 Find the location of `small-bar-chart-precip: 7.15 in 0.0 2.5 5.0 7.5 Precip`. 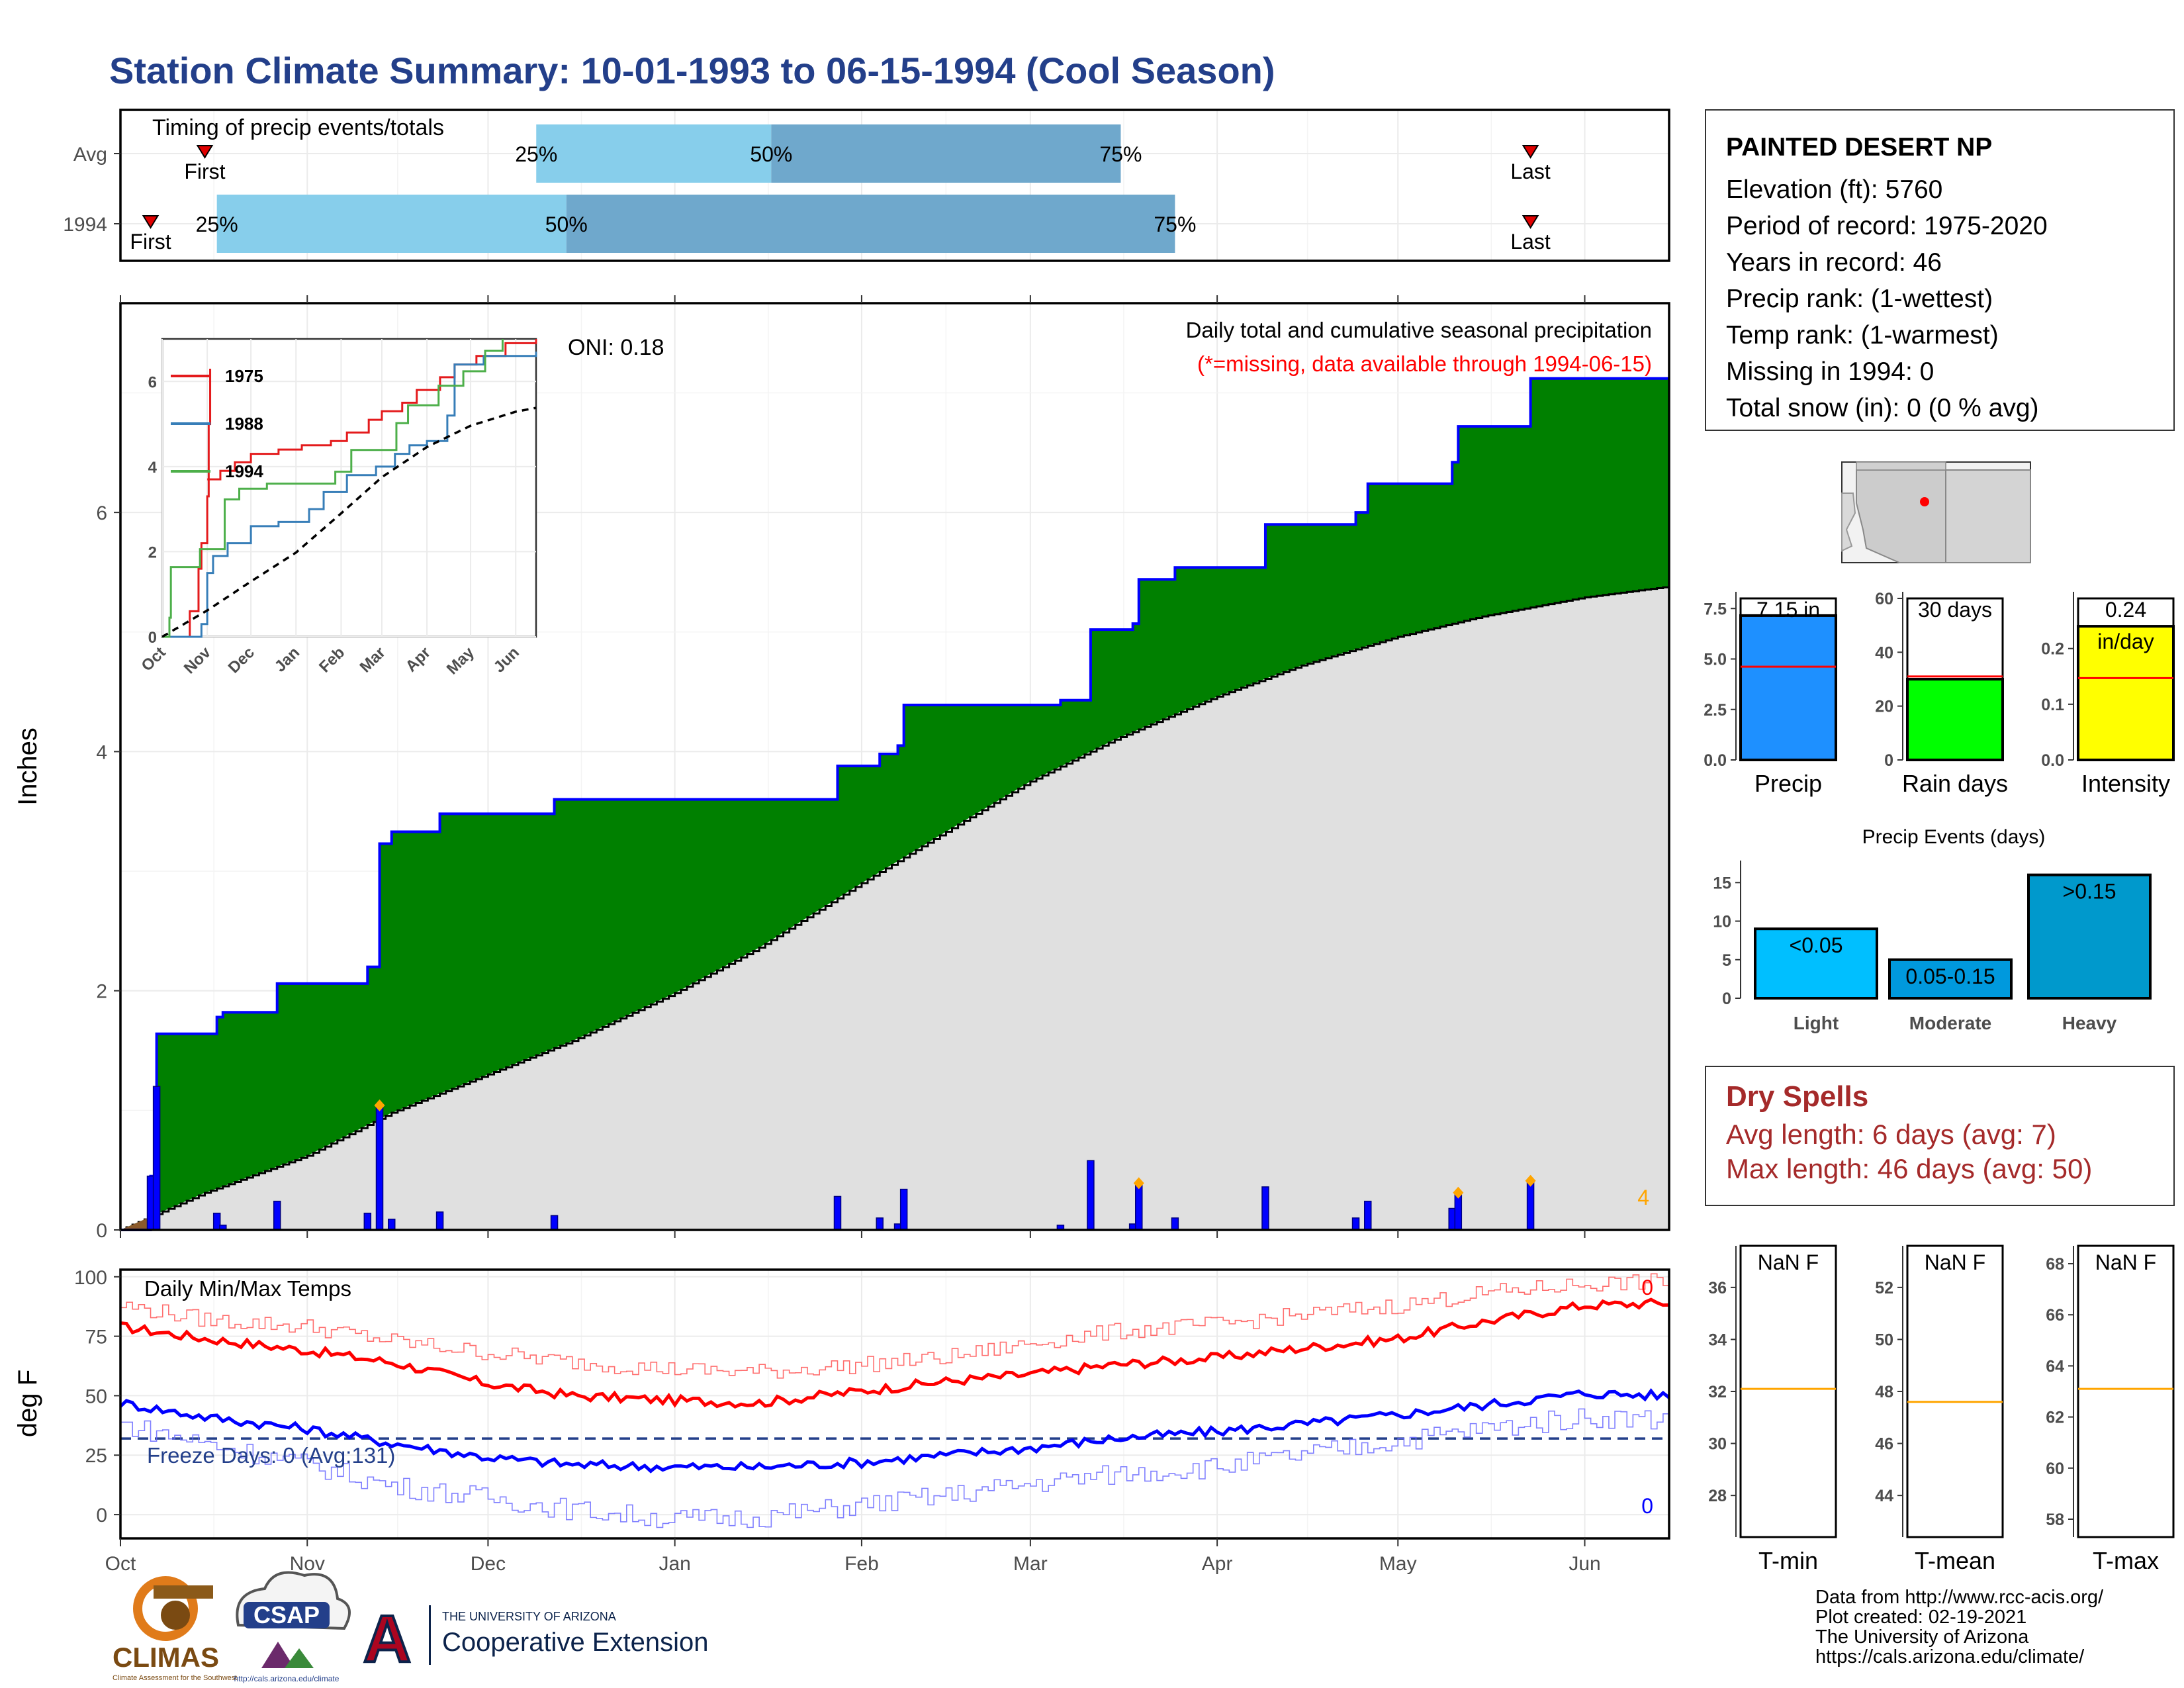

small-bar-chart-precip: 7.15 in 0.0 2.5 5.0 7.5 Precip is located at coordinates (1770, 694).